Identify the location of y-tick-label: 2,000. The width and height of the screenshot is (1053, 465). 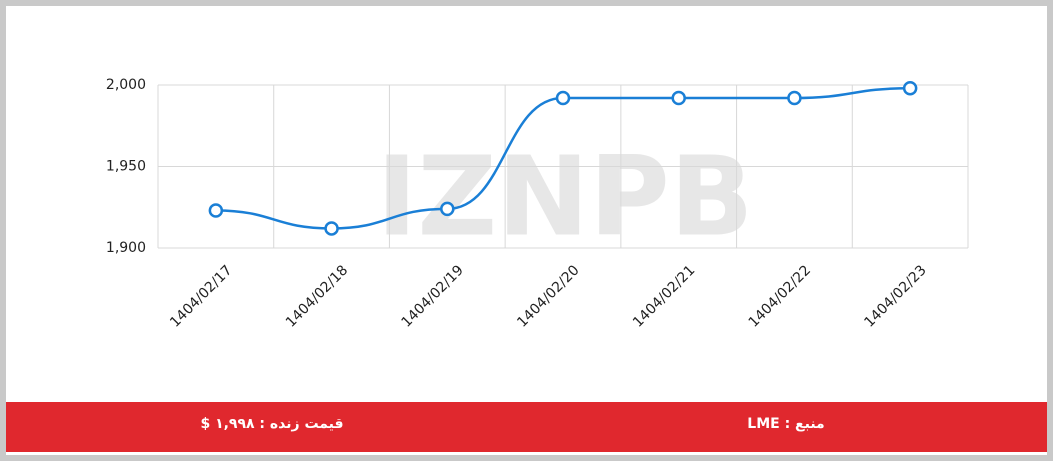
(126, 85).